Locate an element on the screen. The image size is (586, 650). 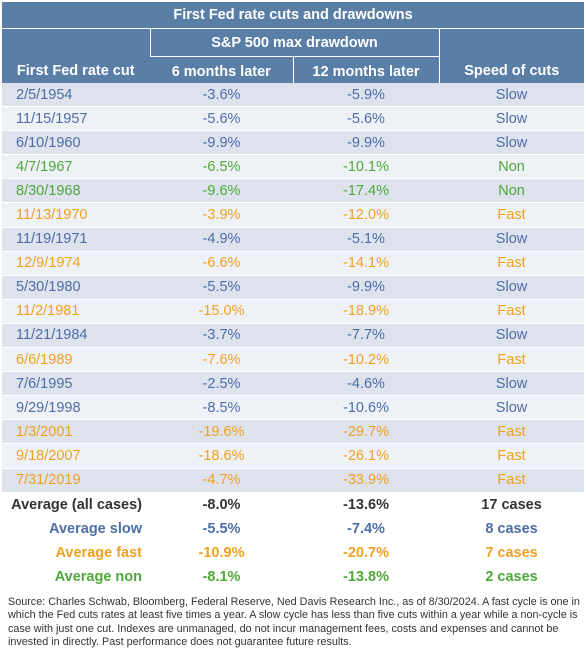
table-row: 5/30/1980 -5.5% -9.9% Slow is located at coordinates (293, 287).